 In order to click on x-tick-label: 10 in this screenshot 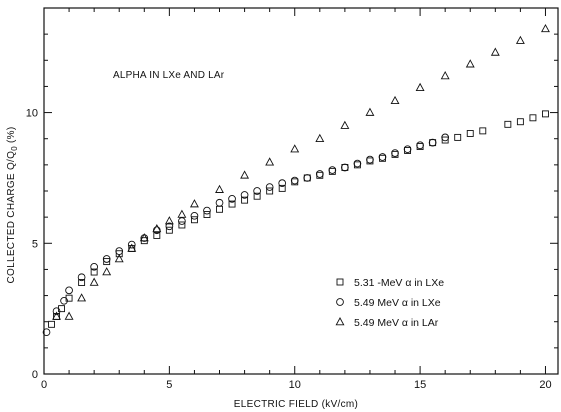, I will do `click(295, 385)`.